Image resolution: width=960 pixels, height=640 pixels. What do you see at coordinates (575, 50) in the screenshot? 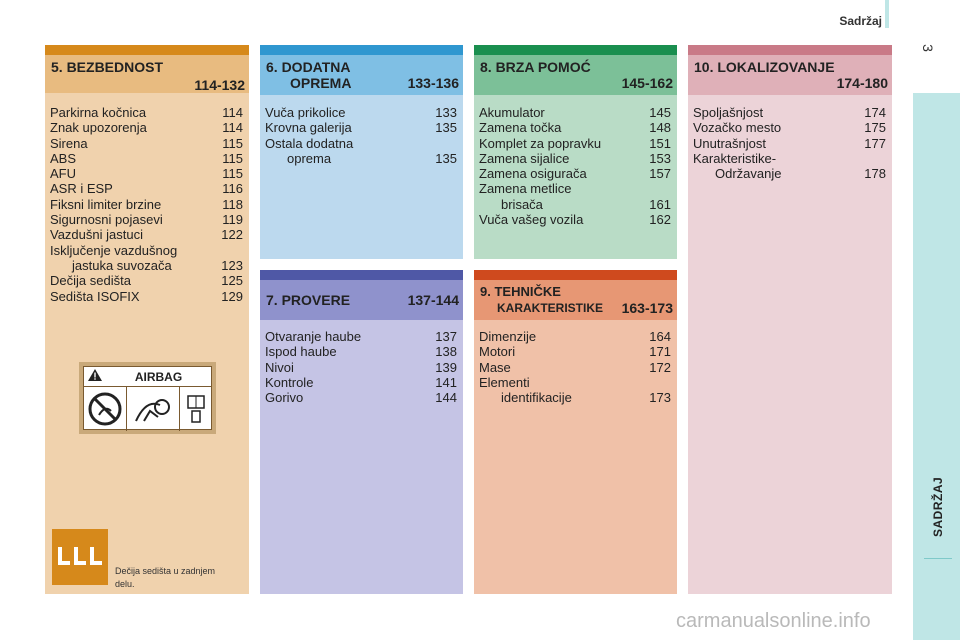
I see `section-8-topbar` at bounding box center [575, 50].